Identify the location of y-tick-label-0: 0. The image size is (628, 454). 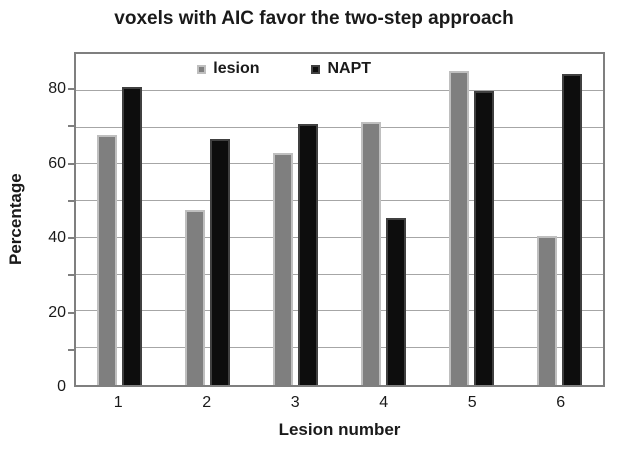
(61, 386).